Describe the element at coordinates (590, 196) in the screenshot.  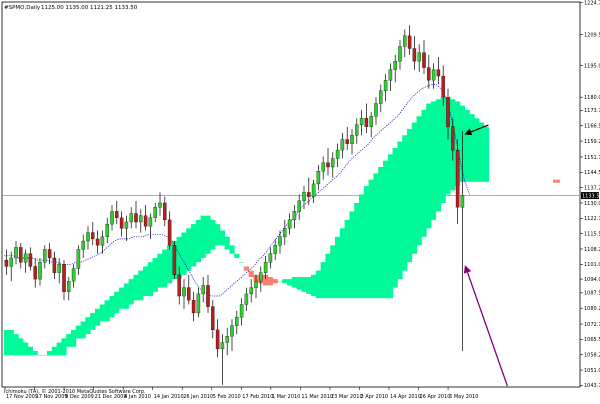
I see `price-box` at that location.